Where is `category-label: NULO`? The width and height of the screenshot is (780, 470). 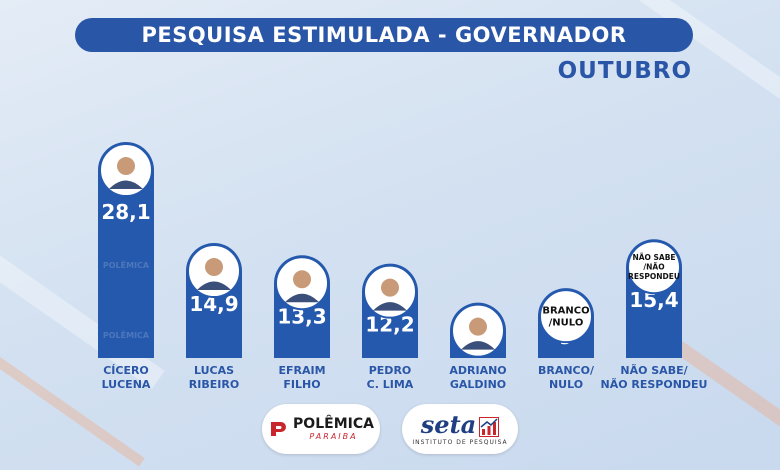
category-label: NULO is located at coordinates (566, 384).